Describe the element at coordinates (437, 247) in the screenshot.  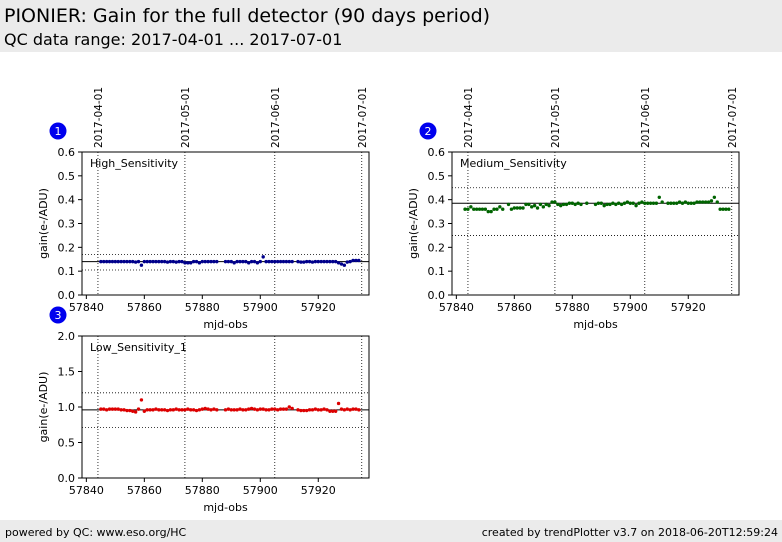
I see `y-tick-label: 0.2` at that location.